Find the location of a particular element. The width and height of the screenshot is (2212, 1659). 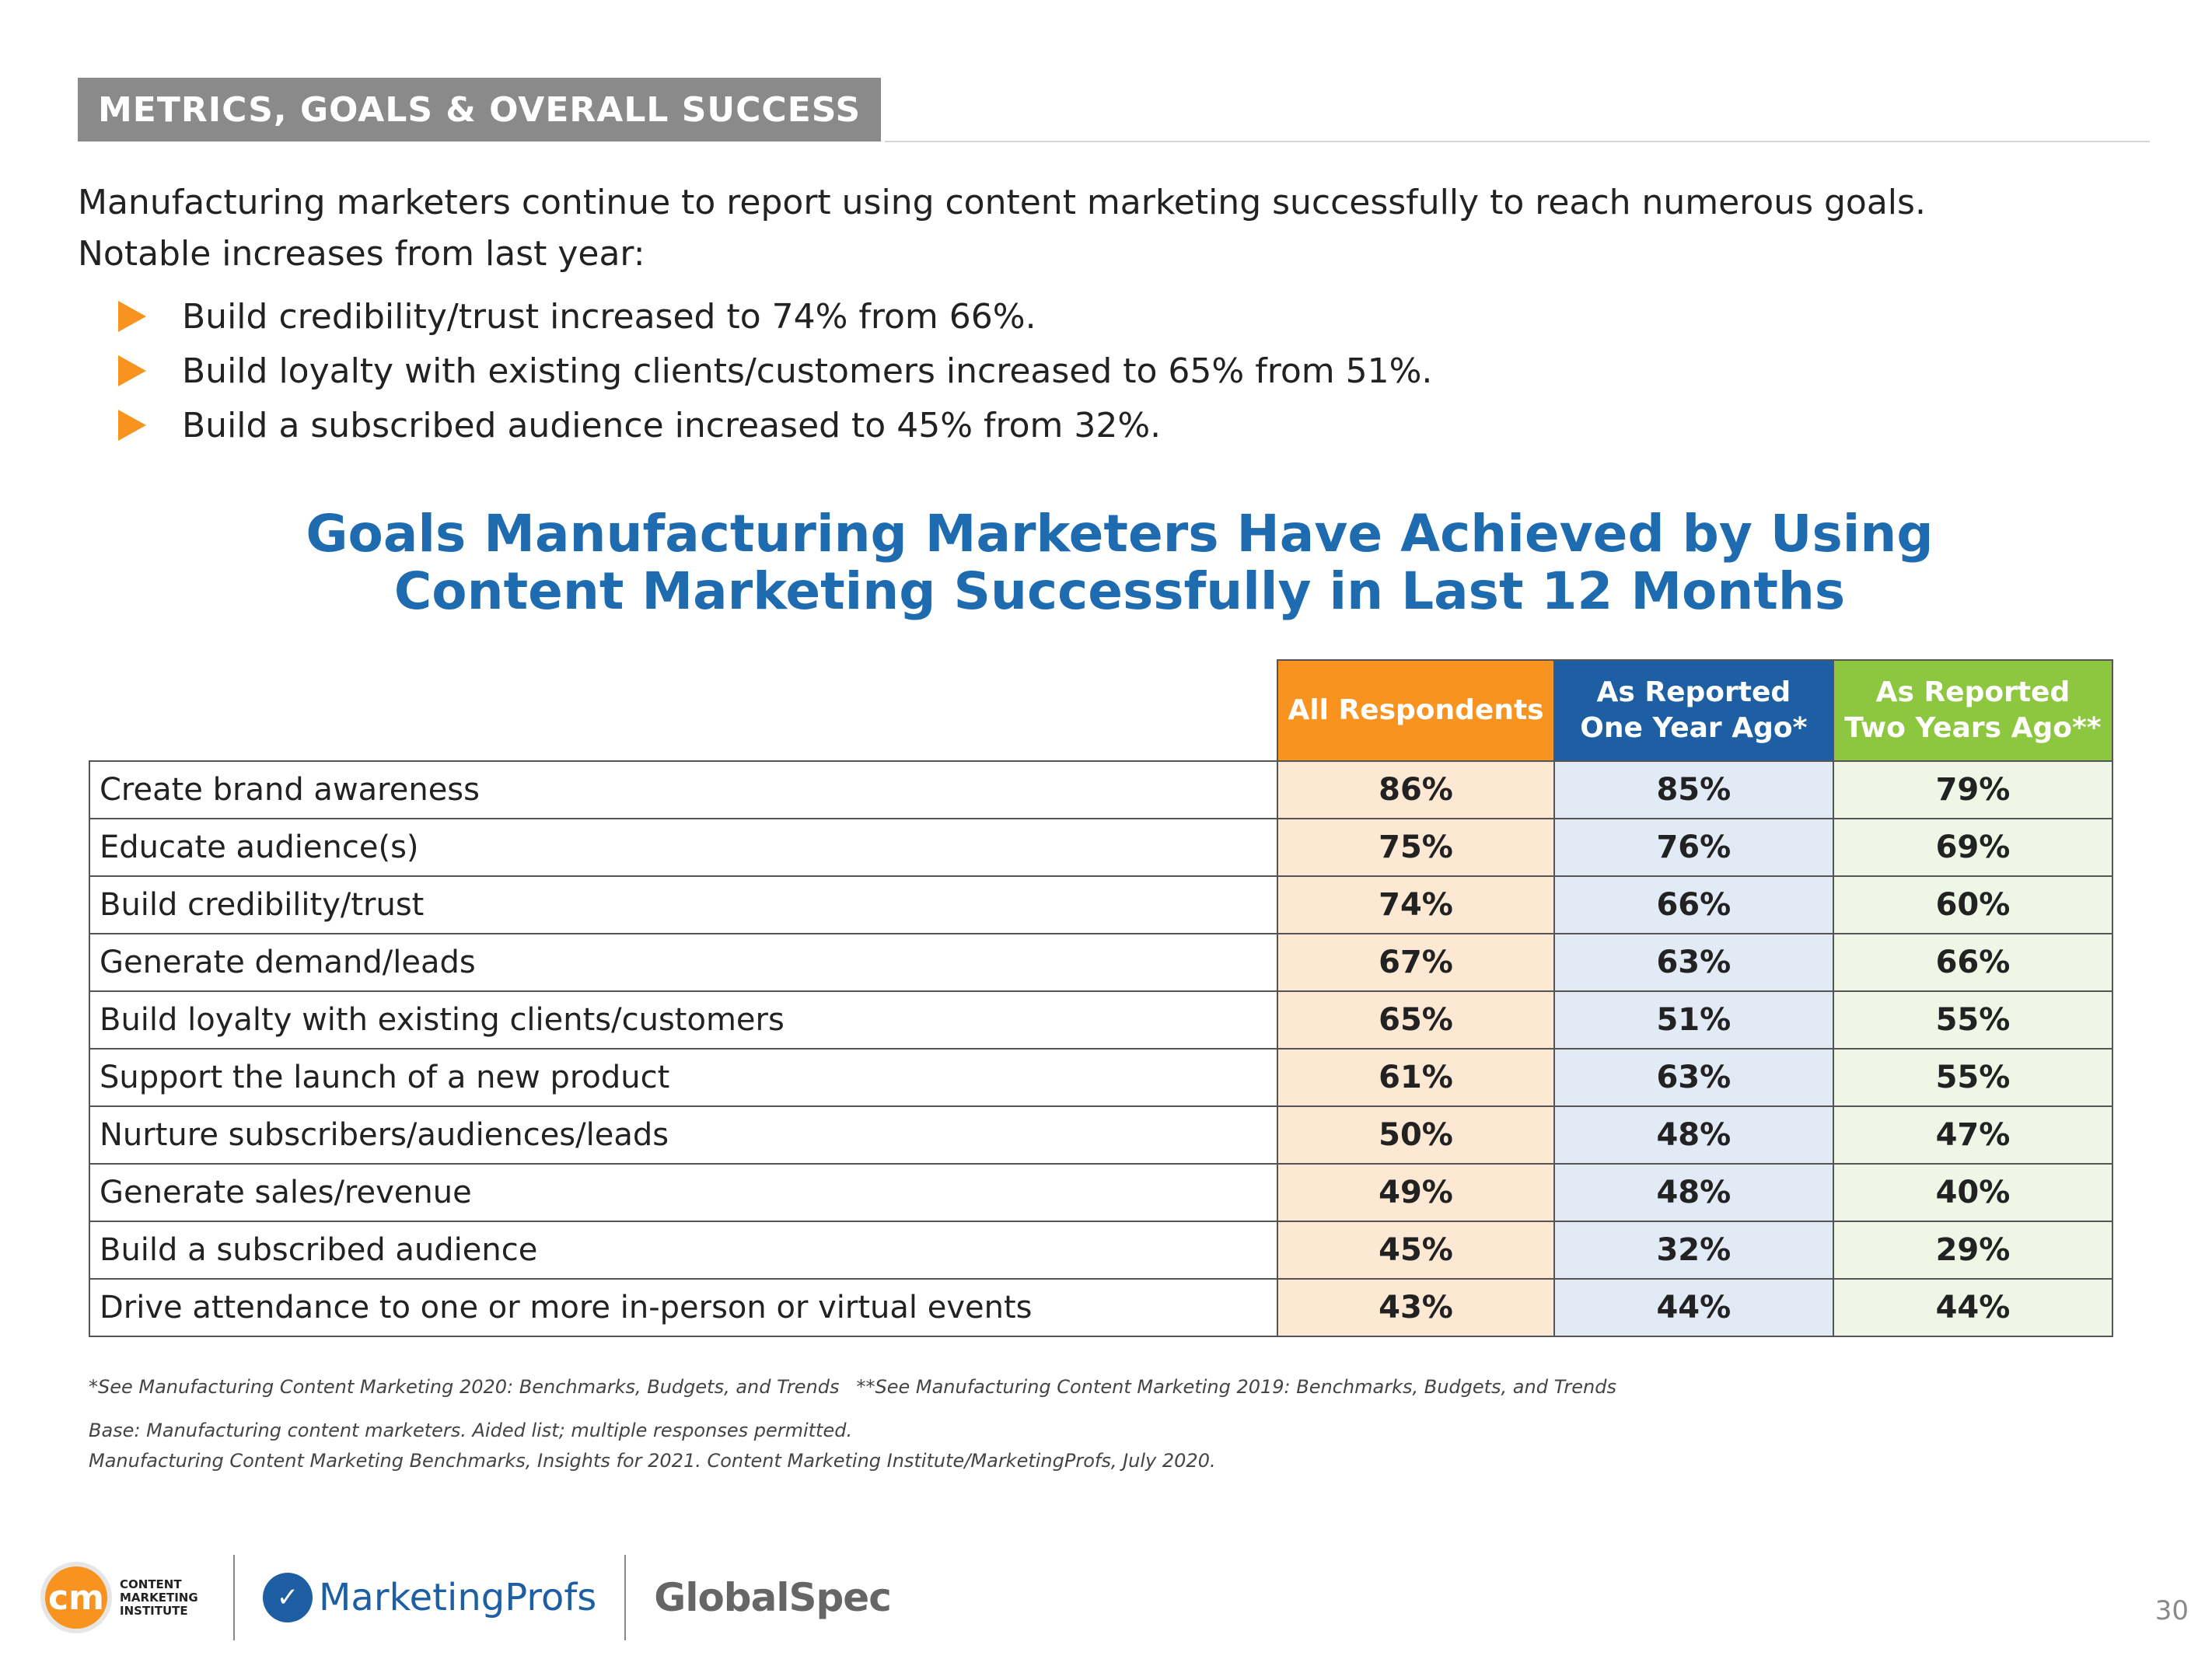

value-two-years: 47% is located at coordinates (1973, 1135).